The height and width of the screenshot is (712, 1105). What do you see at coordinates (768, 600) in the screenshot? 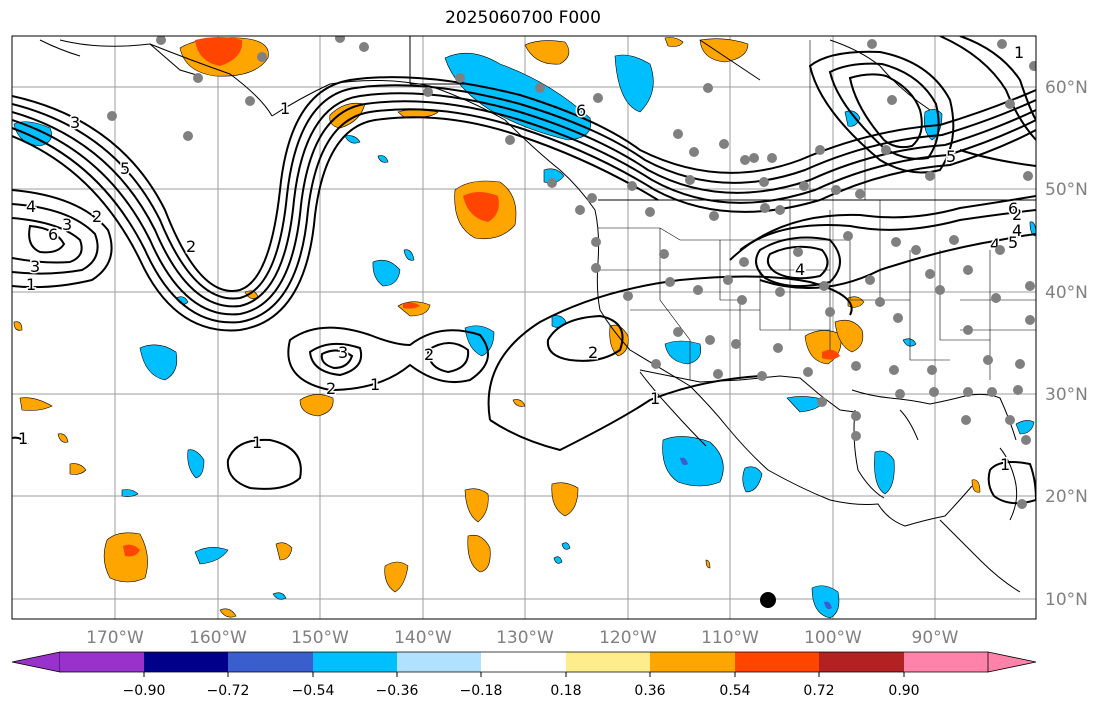
I see `storm-marker` at bounding box center [768, 600].